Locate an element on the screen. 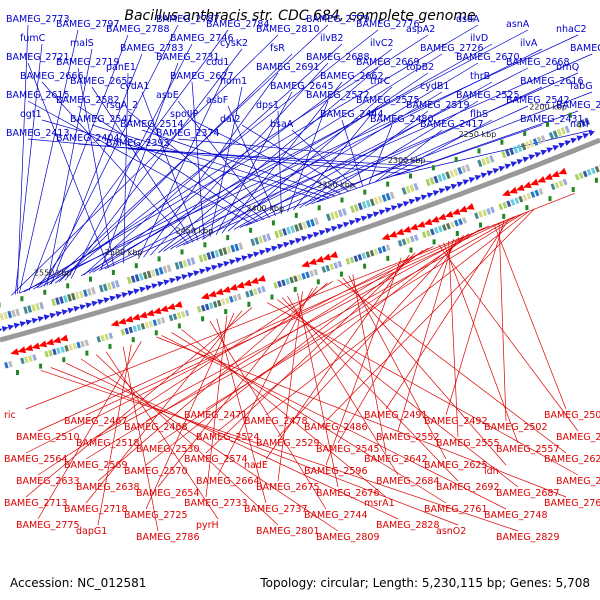  gene-label-top: BAMEG_2550 is located at coordinates (578, 105).